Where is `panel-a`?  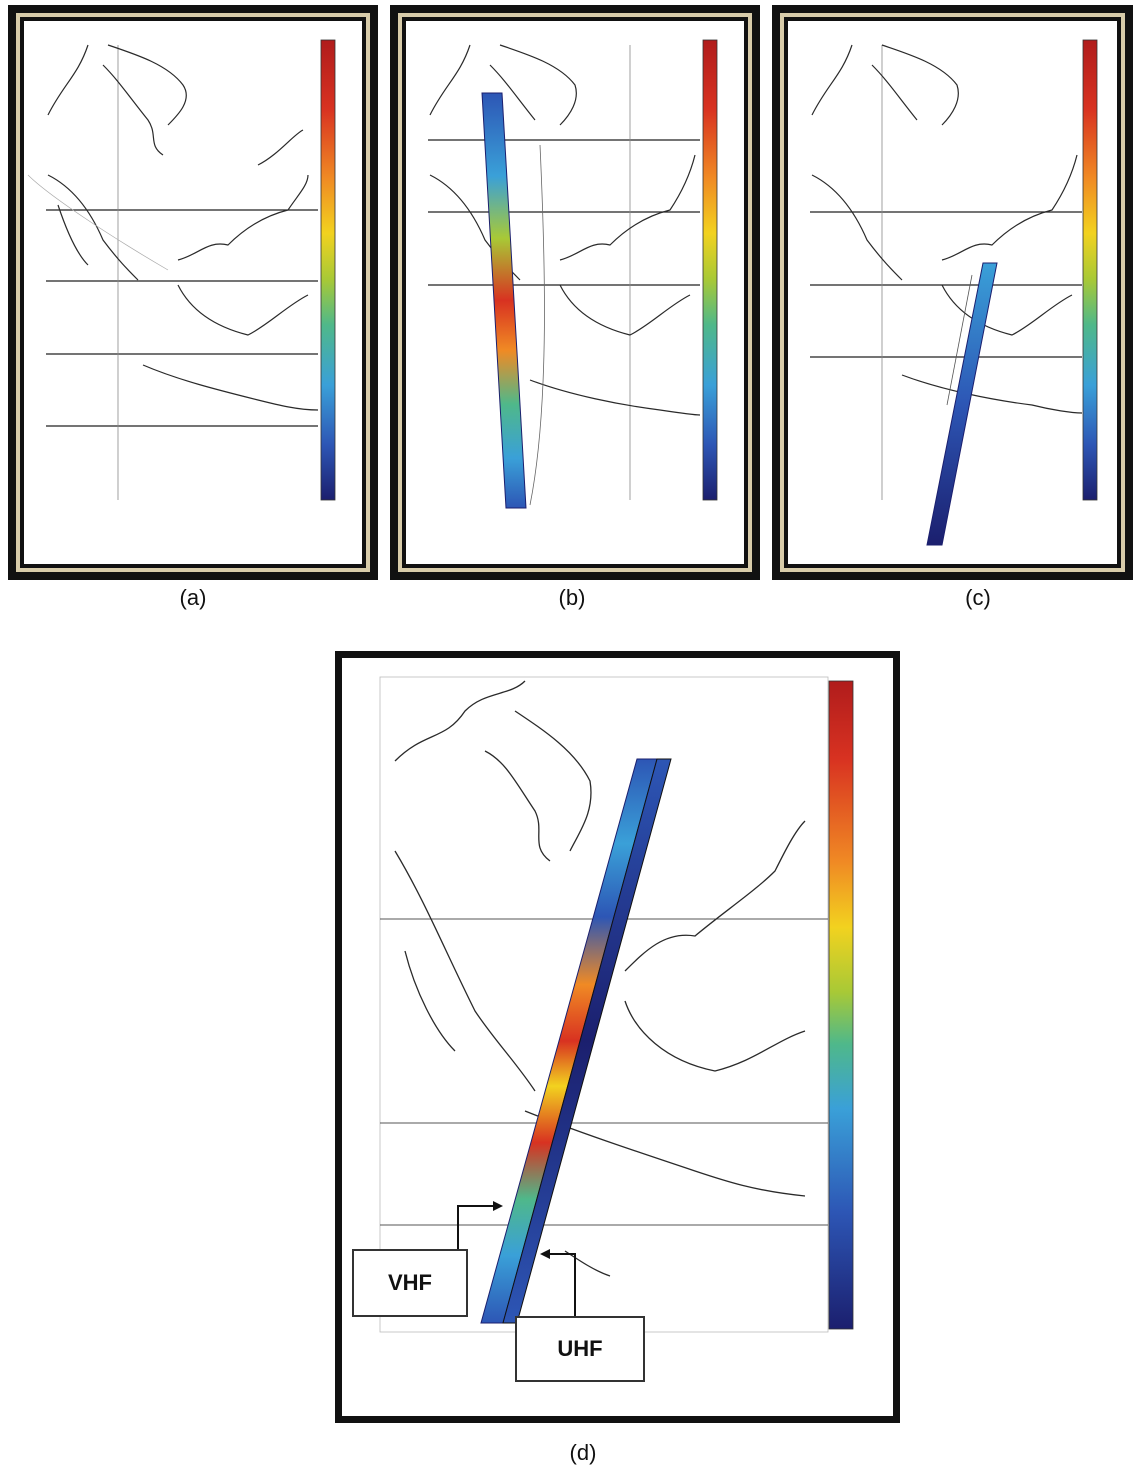 panel-a is located at coordinates (193, 292).